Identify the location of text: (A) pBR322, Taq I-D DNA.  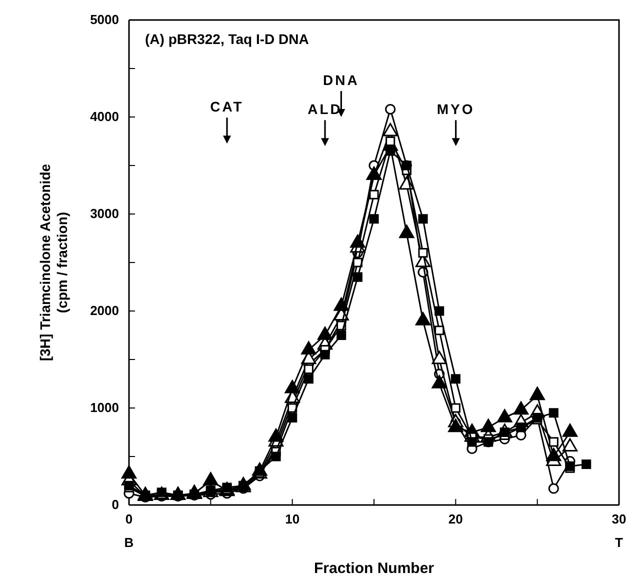
(227, 39).